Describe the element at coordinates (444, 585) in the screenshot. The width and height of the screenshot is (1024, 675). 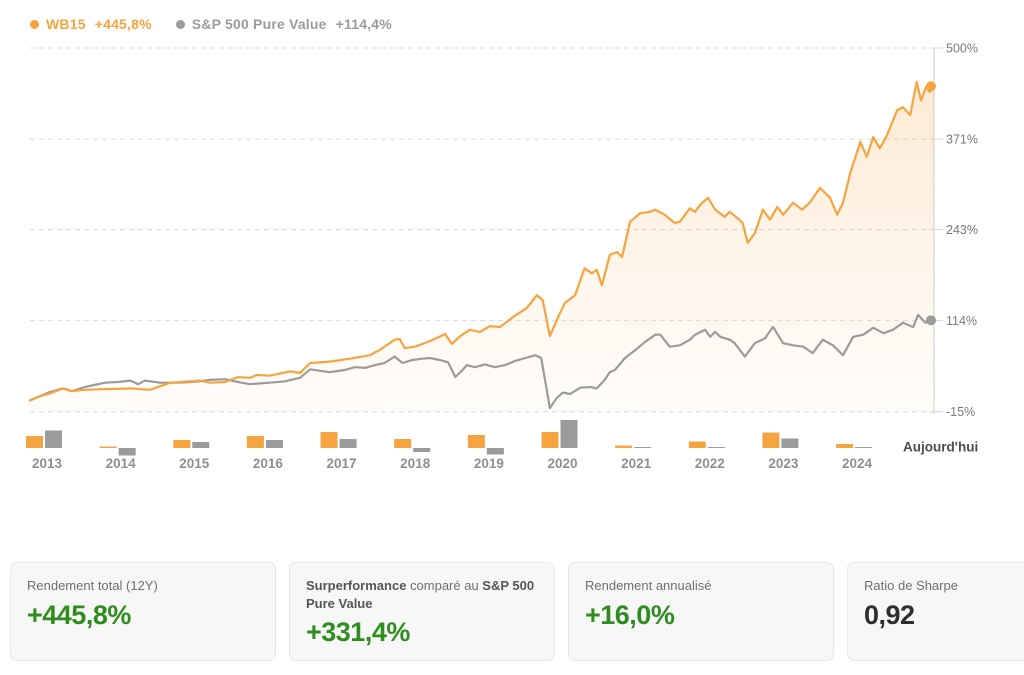
I see `card-label-plain: comparé au` at that location.